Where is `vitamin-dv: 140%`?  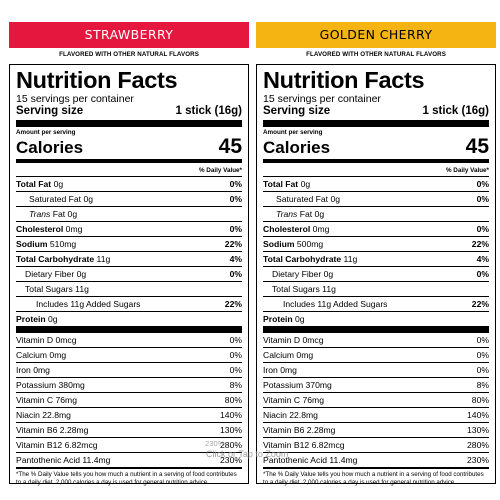 vitamin-dv: 140% is located at coordinates (478, 415).